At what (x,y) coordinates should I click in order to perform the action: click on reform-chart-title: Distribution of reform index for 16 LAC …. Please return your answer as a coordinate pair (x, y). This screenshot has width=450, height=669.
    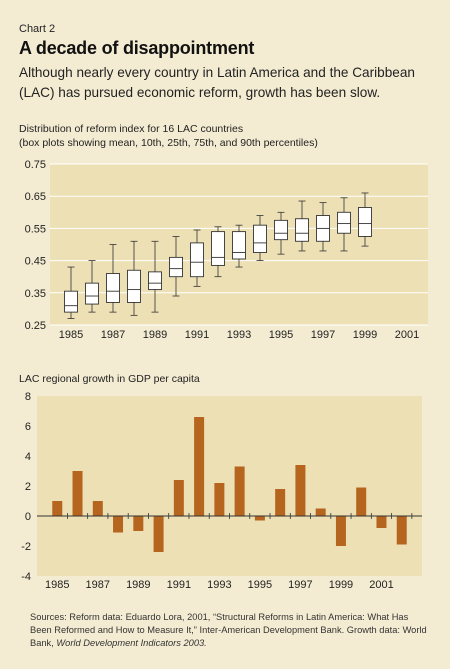
    Looking at the image, I should click on (168, 136).